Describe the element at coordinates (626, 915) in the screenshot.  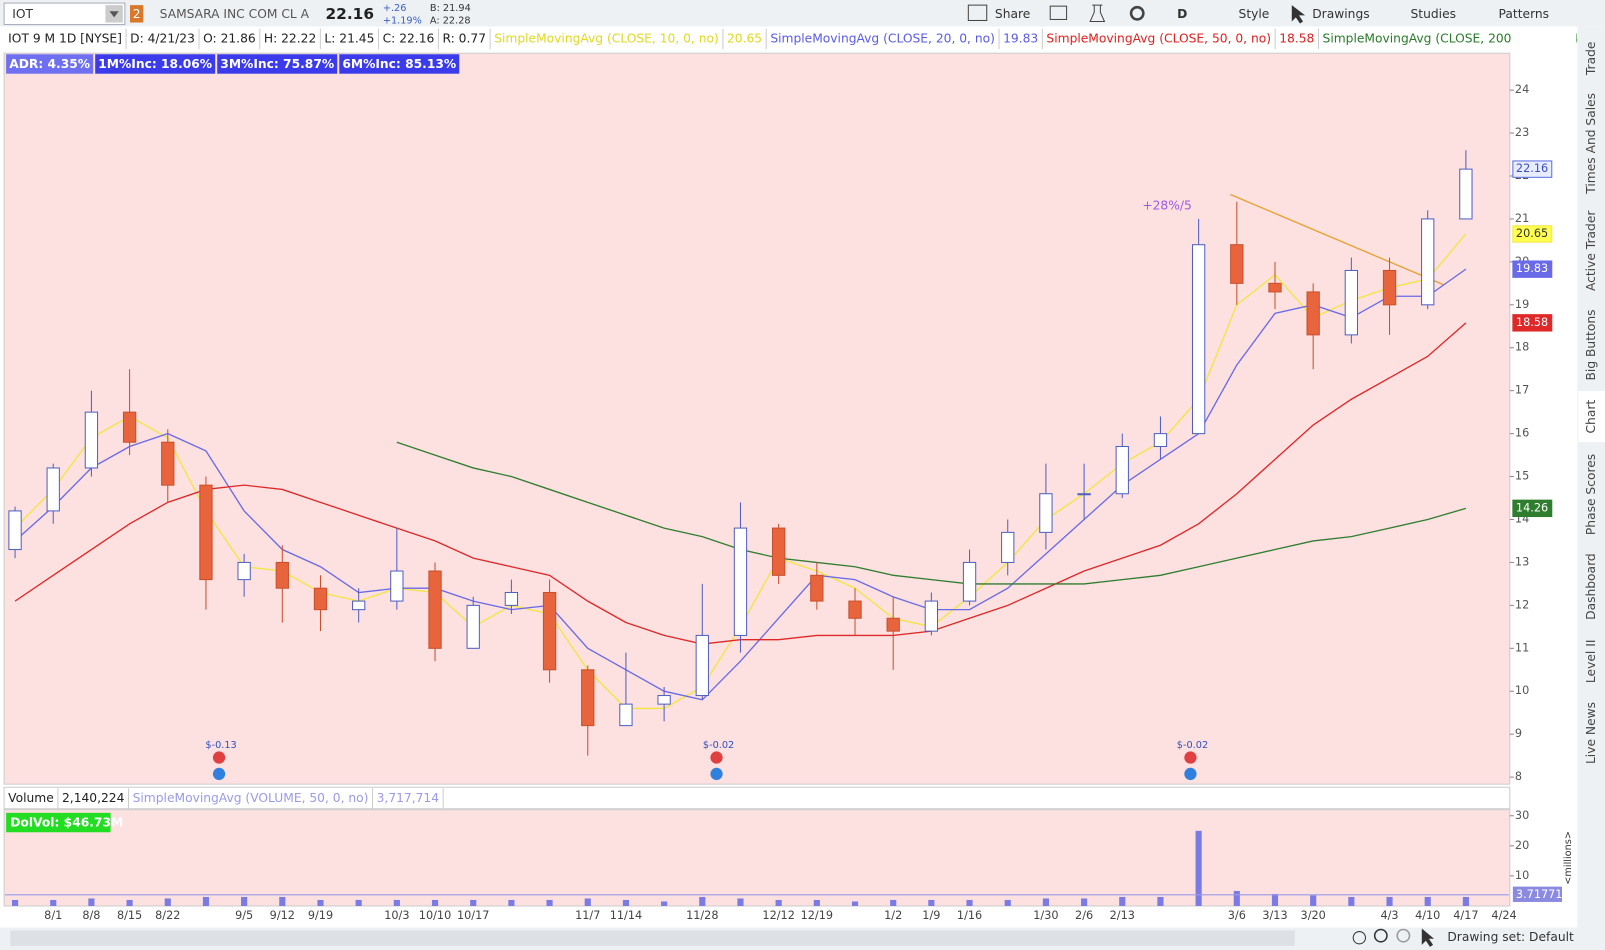
I see `x-tick-label: 11/14` at that location.